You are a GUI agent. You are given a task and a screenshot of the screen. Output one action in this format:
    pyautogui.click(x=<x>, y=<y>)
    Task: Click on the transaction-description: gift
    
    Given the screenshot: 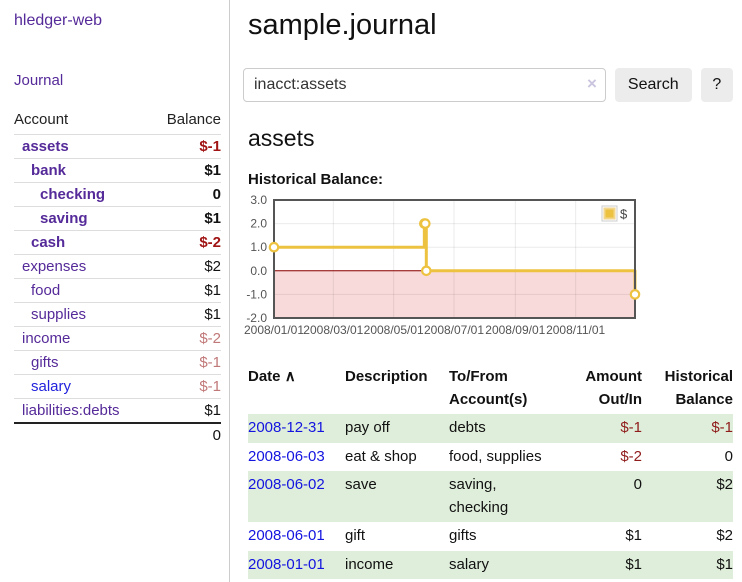 What is the action you would take?
    pyautogui.click(x=355, y=535)
    